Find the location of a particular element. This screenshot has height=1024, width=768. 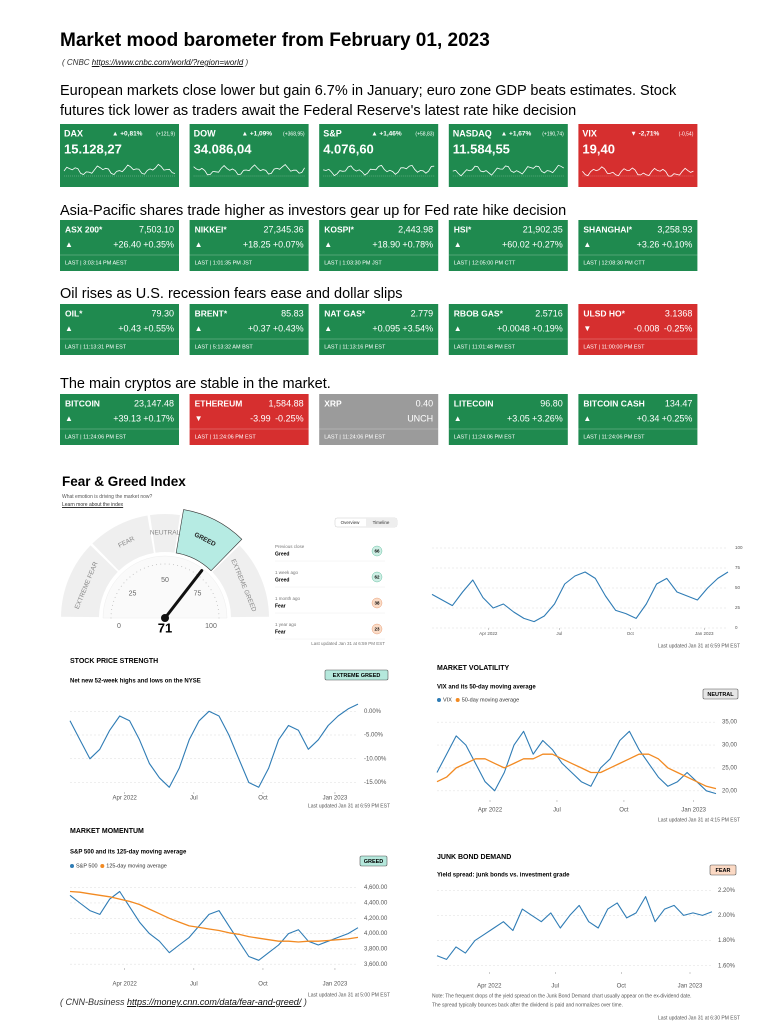

chart-title: JUNK BOND DEMAND is located at coordinates (474, 857).